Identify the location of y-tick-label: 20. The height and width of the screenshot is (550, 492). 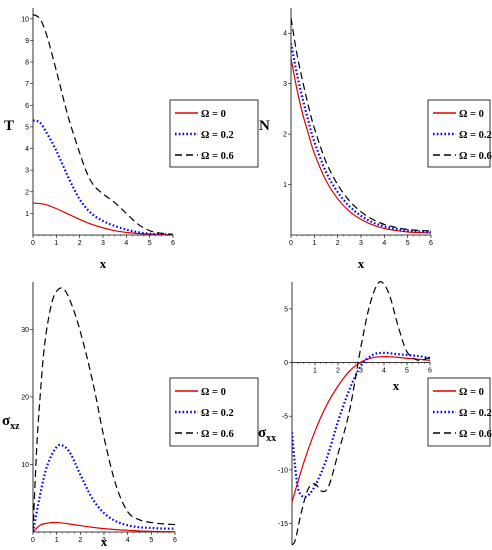
(25, 397).